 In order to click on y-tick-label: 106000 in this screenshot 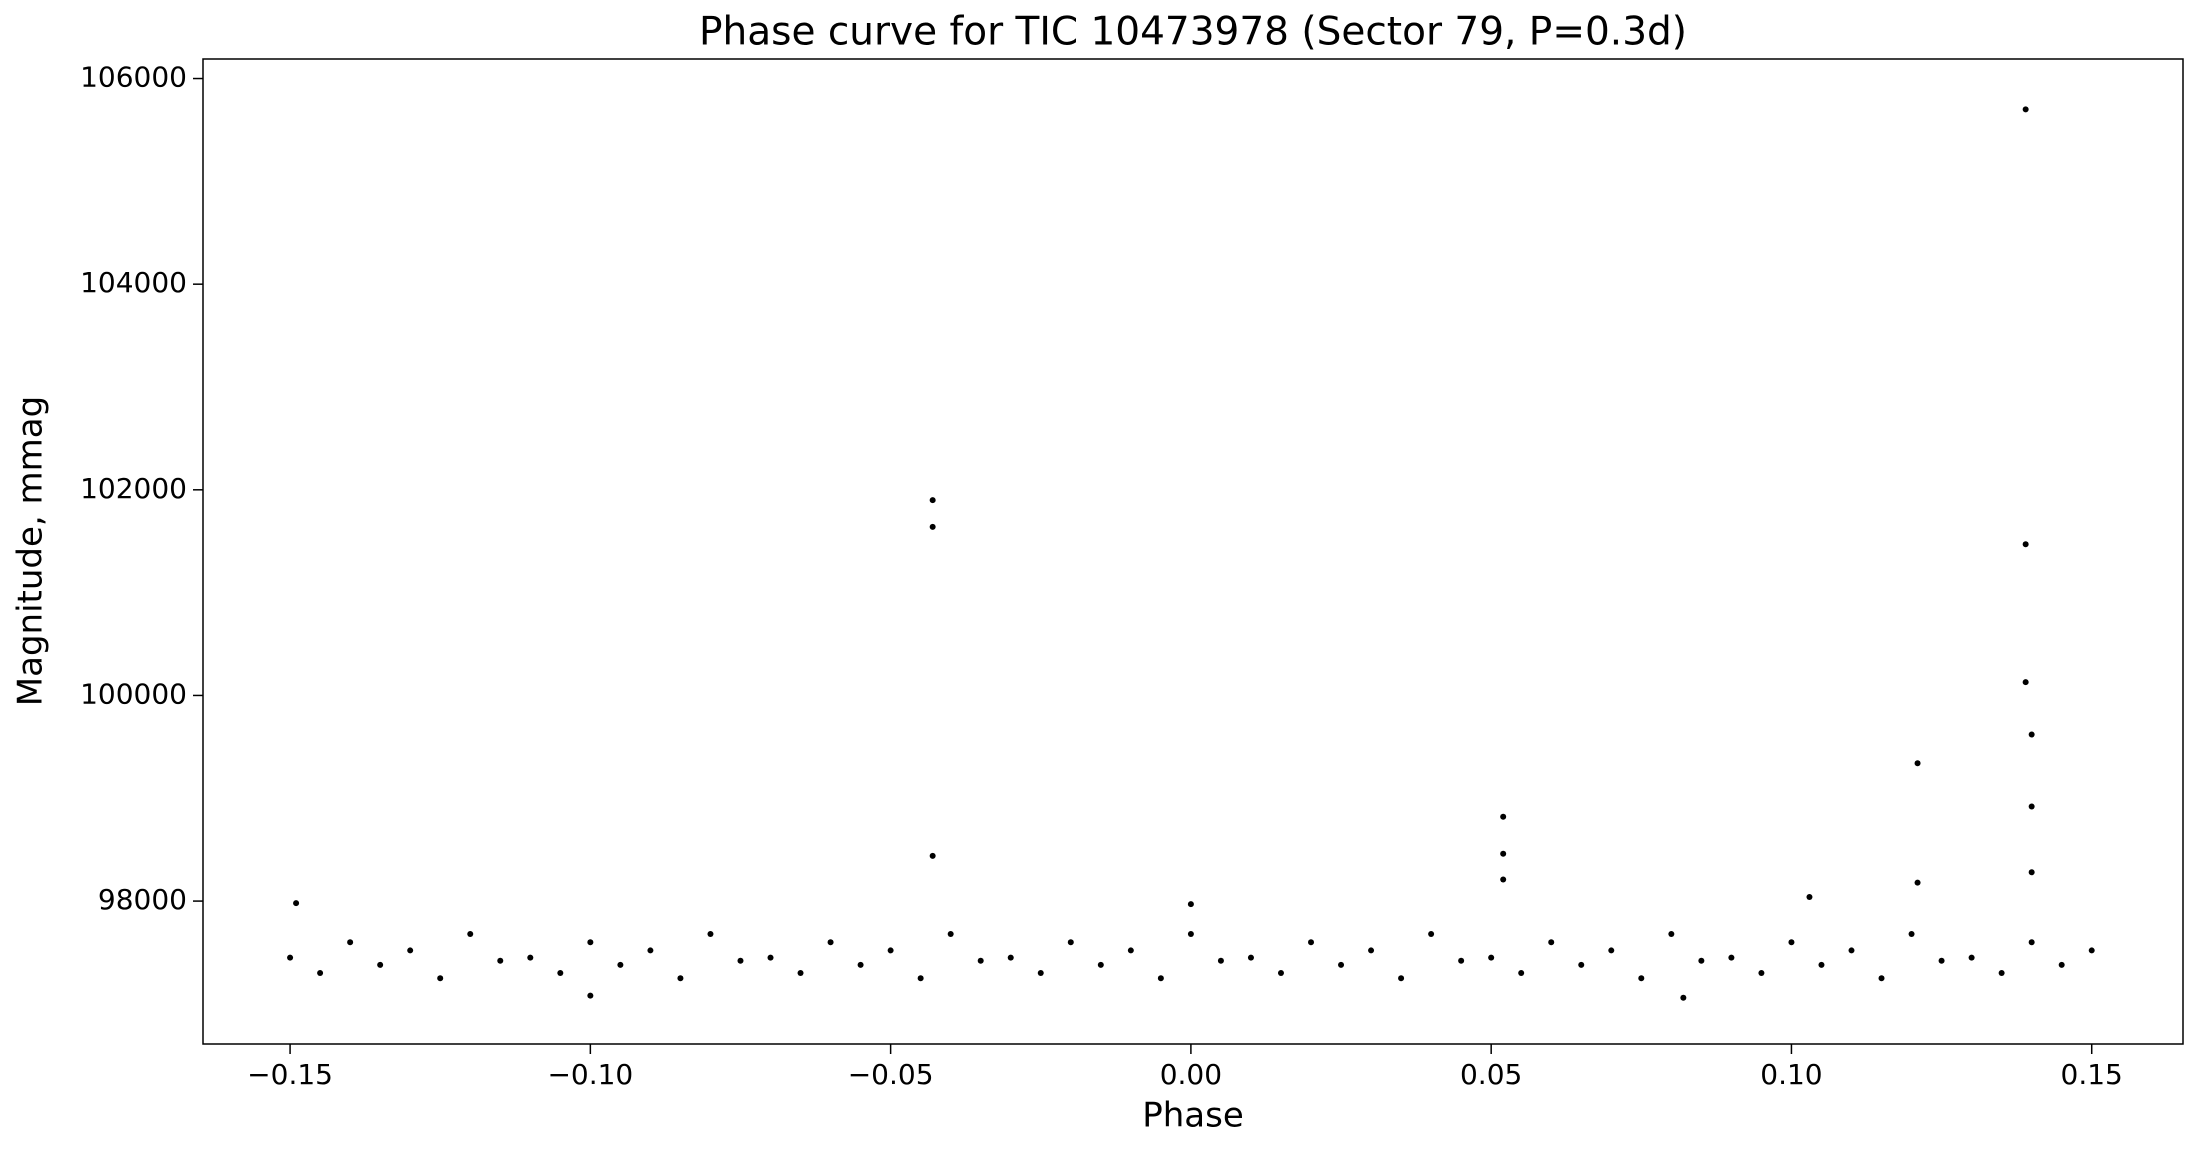, I will do `click(133, 77)`.